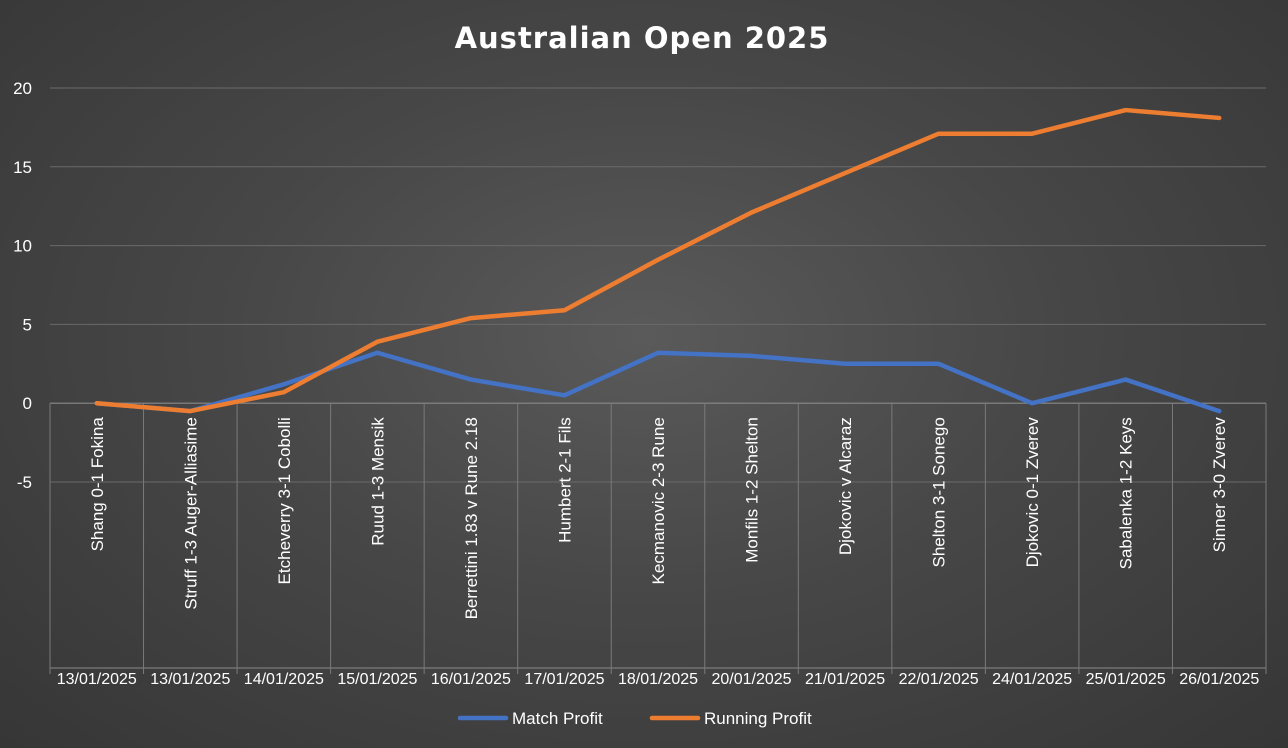  Describe the element at coordinates (377, 679) in the screenshot. I see `date-label: 15/01/2025` at that location.